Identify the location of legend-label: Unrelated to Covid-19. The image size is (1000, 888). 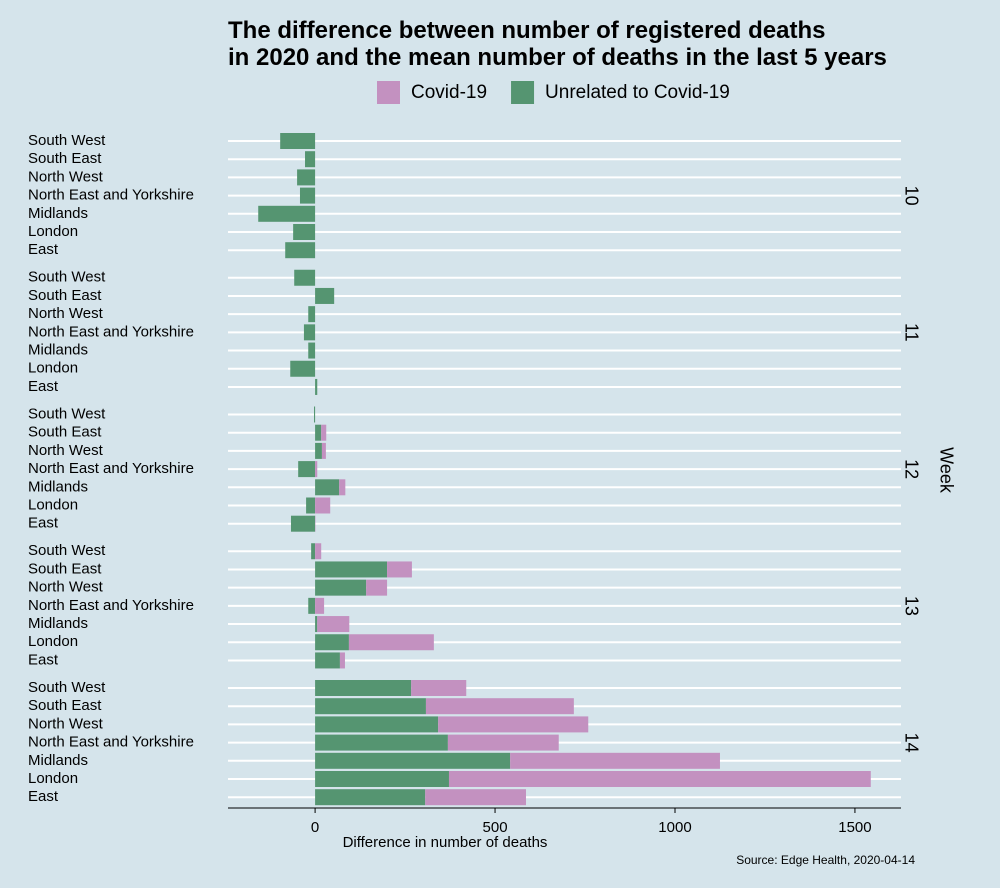
(637, 92).